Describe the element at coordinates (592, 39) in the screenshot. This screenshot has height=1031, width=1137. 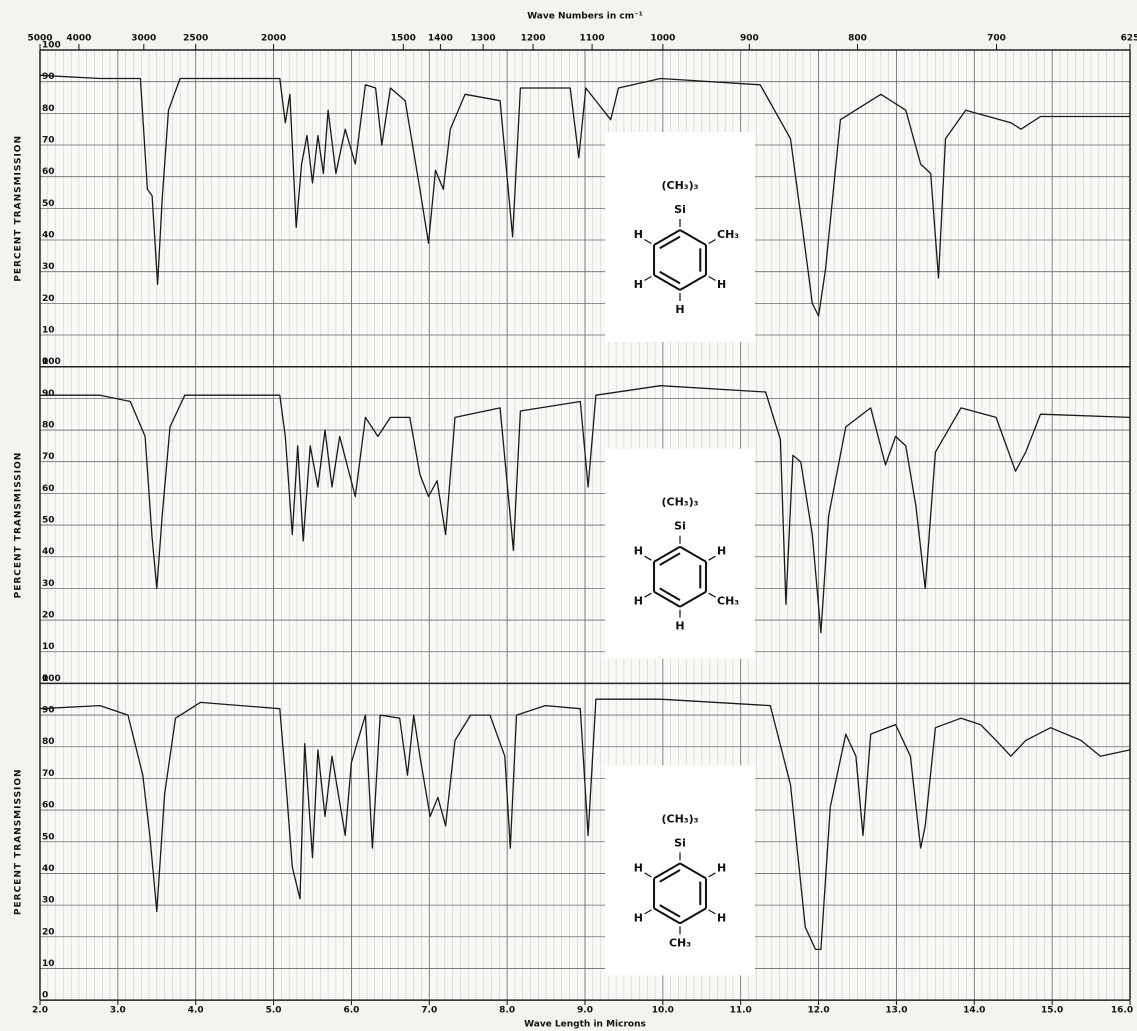
I see `x2-tick-label: 1100` at that location.